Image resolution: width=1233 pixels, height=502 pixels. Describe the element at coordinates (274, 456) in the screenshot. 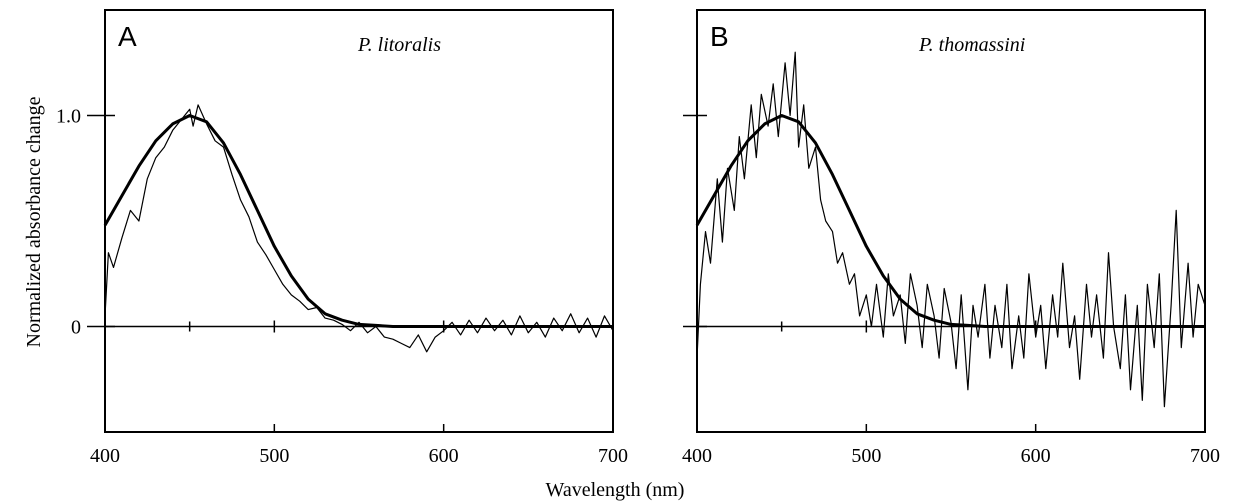

I see `panel-a-x-tick-label: 500` at that location.